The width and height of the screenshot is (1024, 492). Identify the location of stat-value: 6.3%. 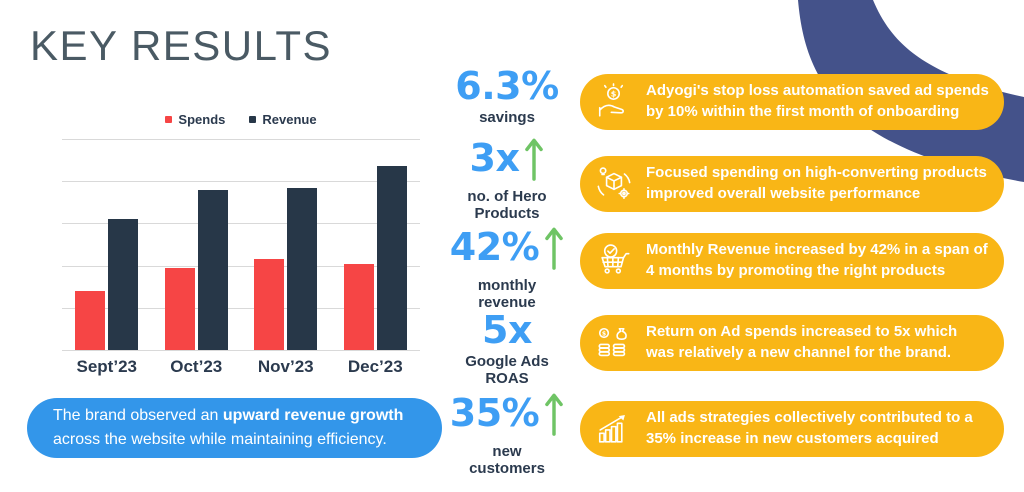
(507, 86).